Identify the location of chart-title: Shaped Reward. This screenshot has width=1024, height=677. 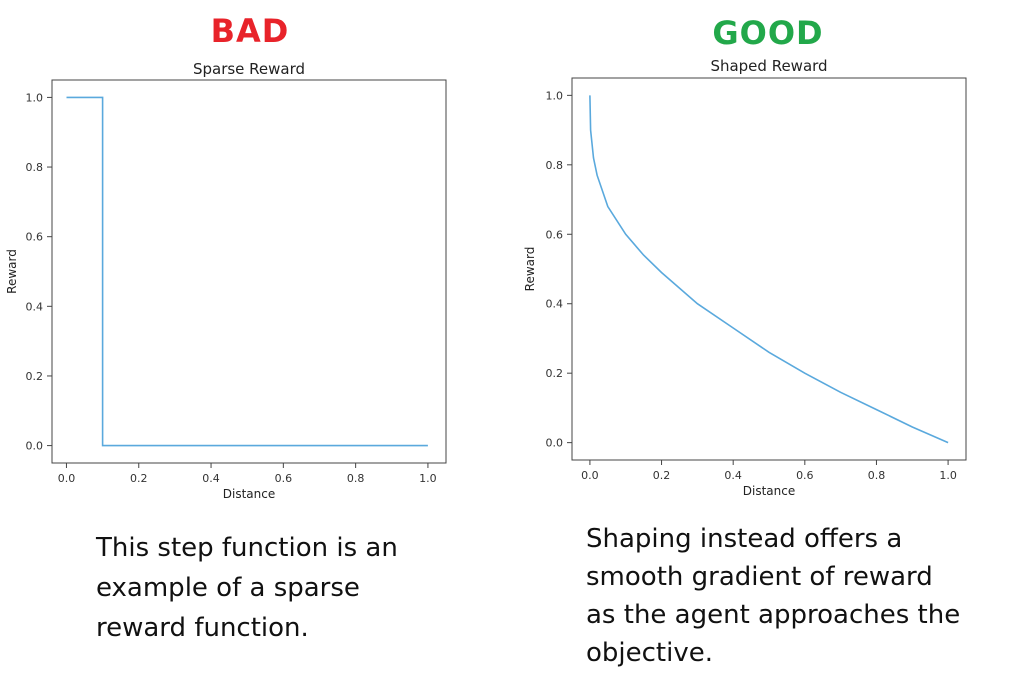
(768, 66).